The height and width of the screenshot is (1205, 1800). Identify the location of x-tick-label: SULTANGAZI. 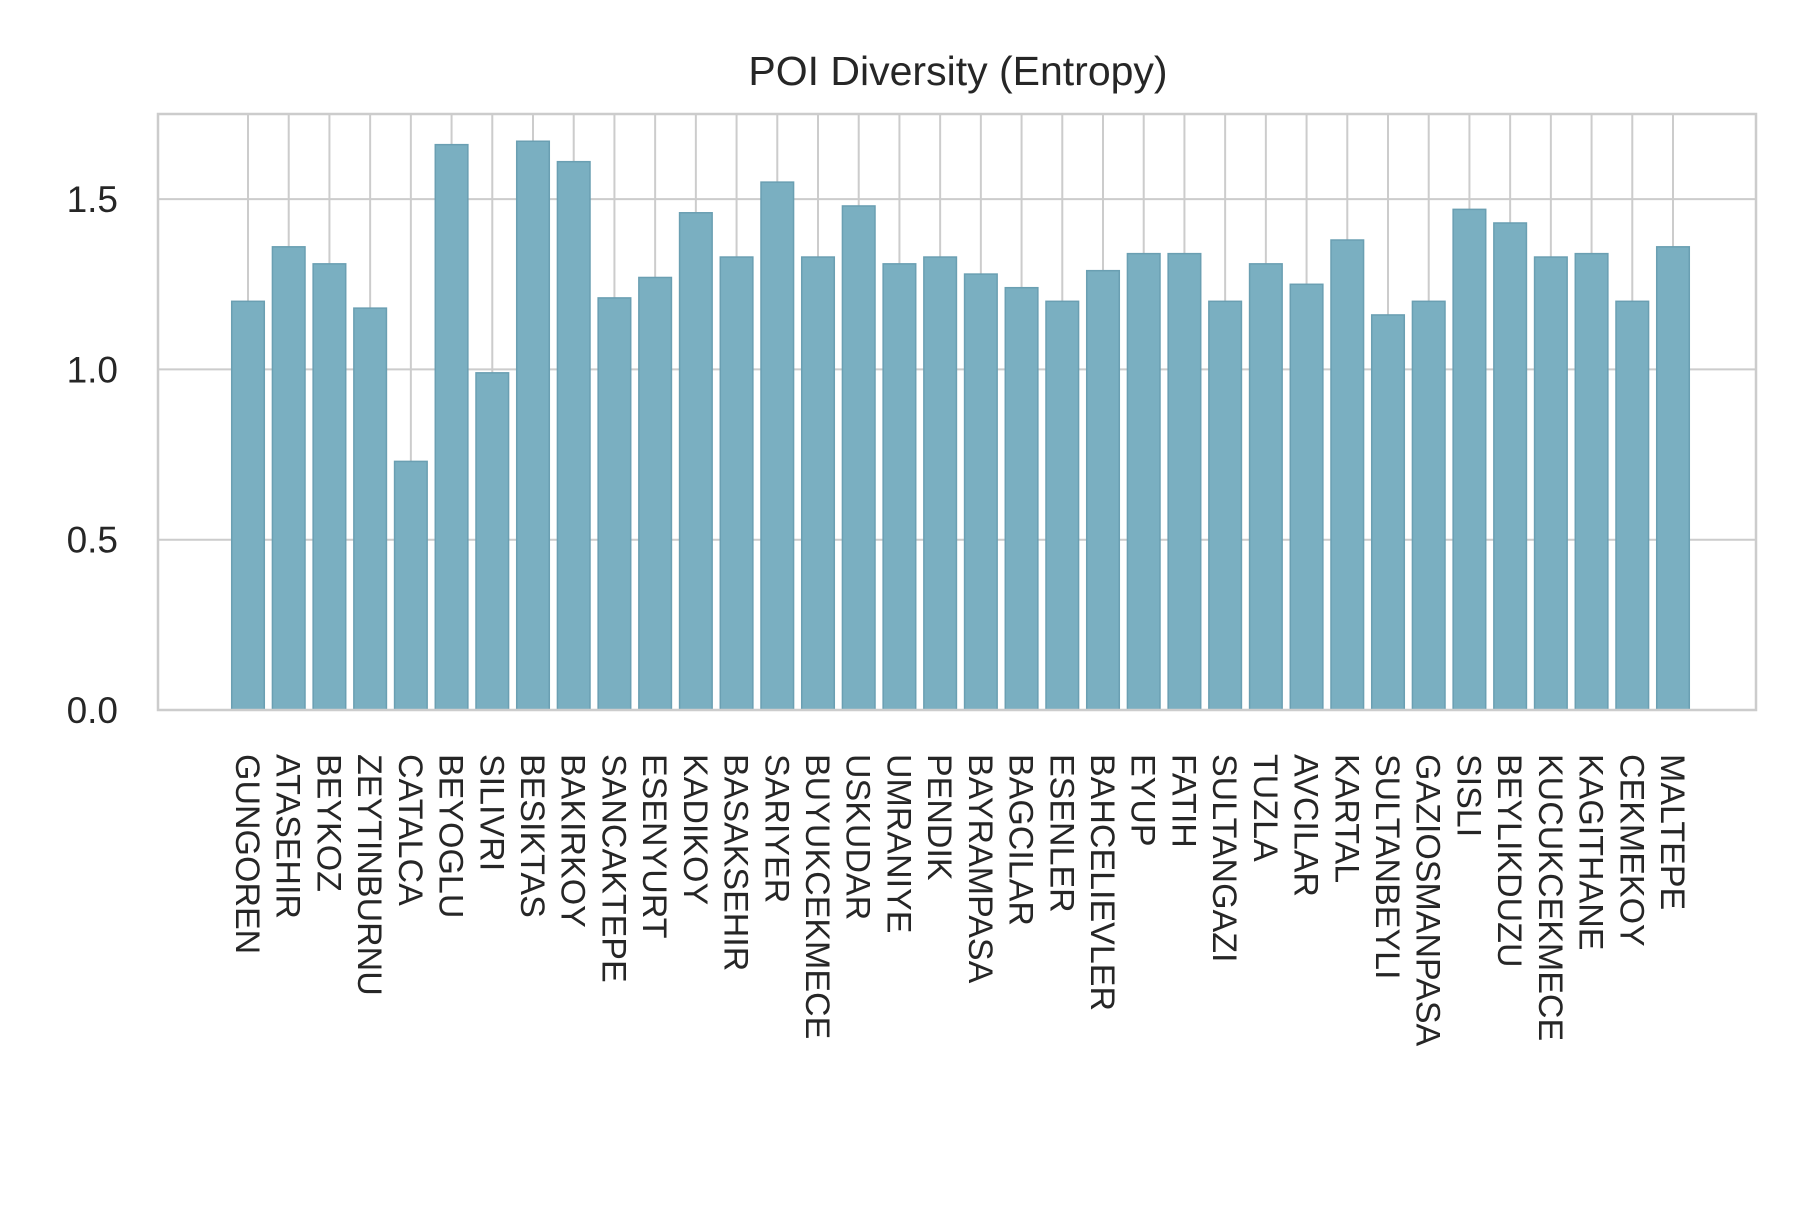
(1224, 858).